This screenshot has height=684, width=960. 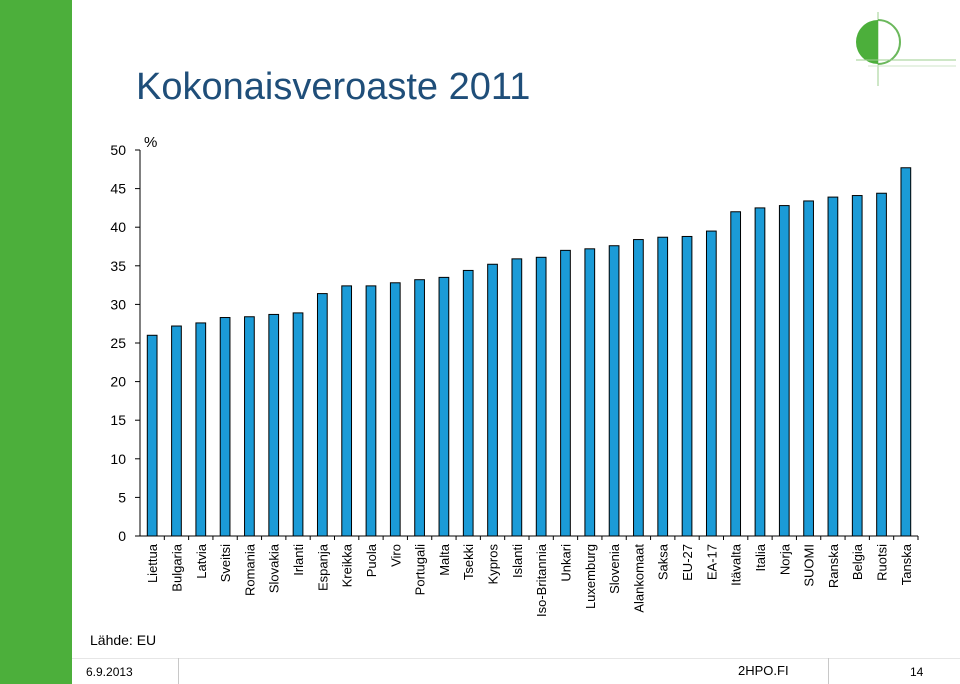 I want to click on bar-suomi, so click(x=808, y=368).